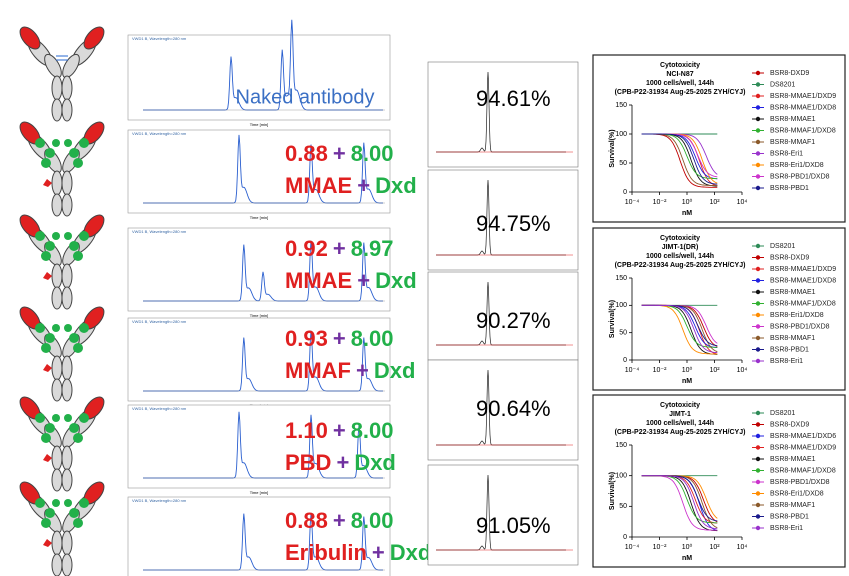  I want to click on sec-panel: 94.75%, so click(503, 220).